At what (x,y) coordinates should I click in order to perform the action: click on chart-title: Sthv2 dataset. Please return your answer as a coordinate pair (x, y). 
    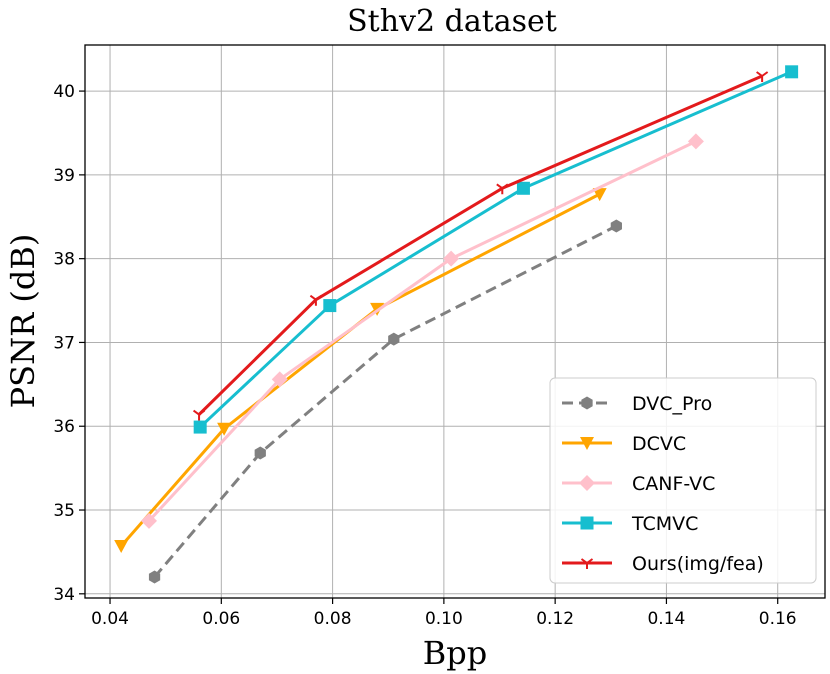
    Looking at the image, I should click on (452, 21).